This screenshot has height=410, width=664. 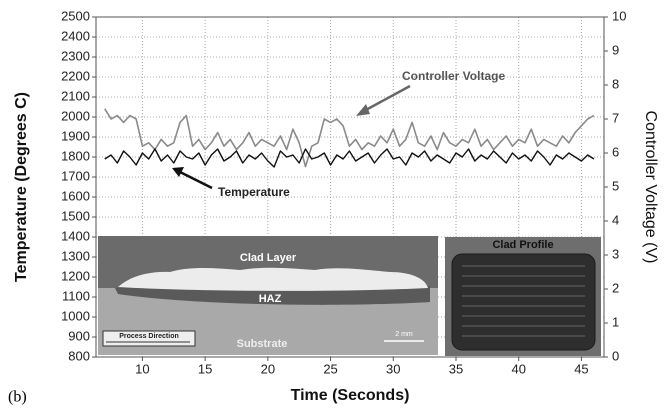 What do you see at coordinates (75, 75) in the screenshot?
I see `y-tick-label: 2200` at bounding box center [75, 75].